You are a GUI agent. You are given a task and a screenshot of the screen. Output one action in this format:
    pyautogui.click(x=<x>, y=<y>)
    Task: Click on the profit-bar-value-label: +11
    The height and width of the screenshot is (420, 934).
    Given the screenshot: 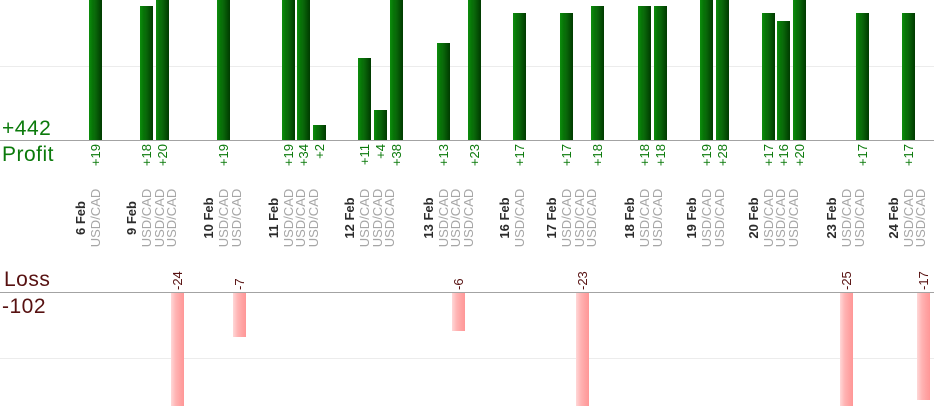 What is the action you would take?
    pyautogui.click(x=365, y=155)
    